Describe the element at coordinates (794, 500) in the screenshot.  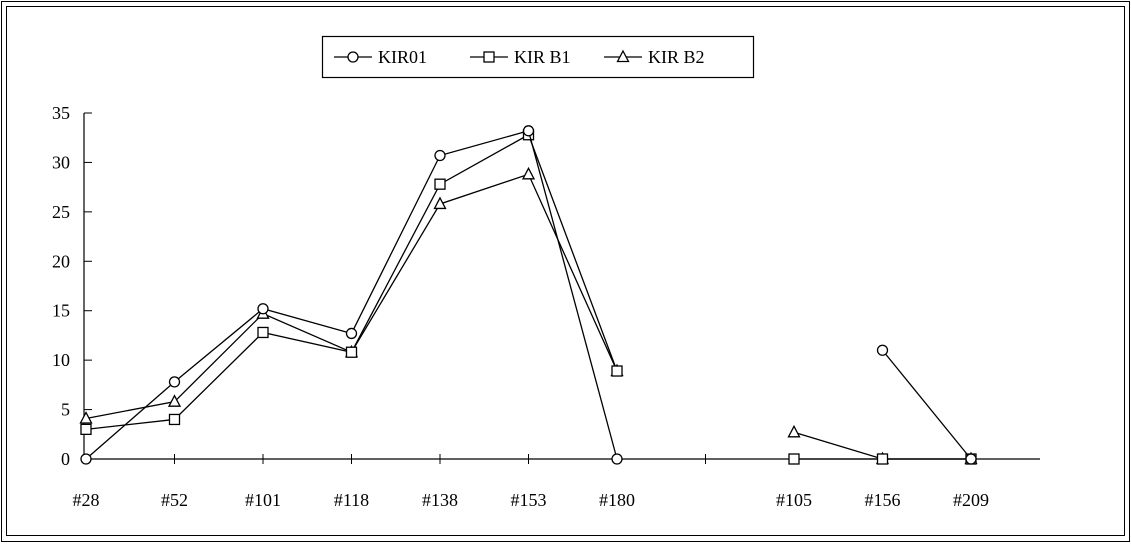
I see `x-tick-label: #105` at that location.